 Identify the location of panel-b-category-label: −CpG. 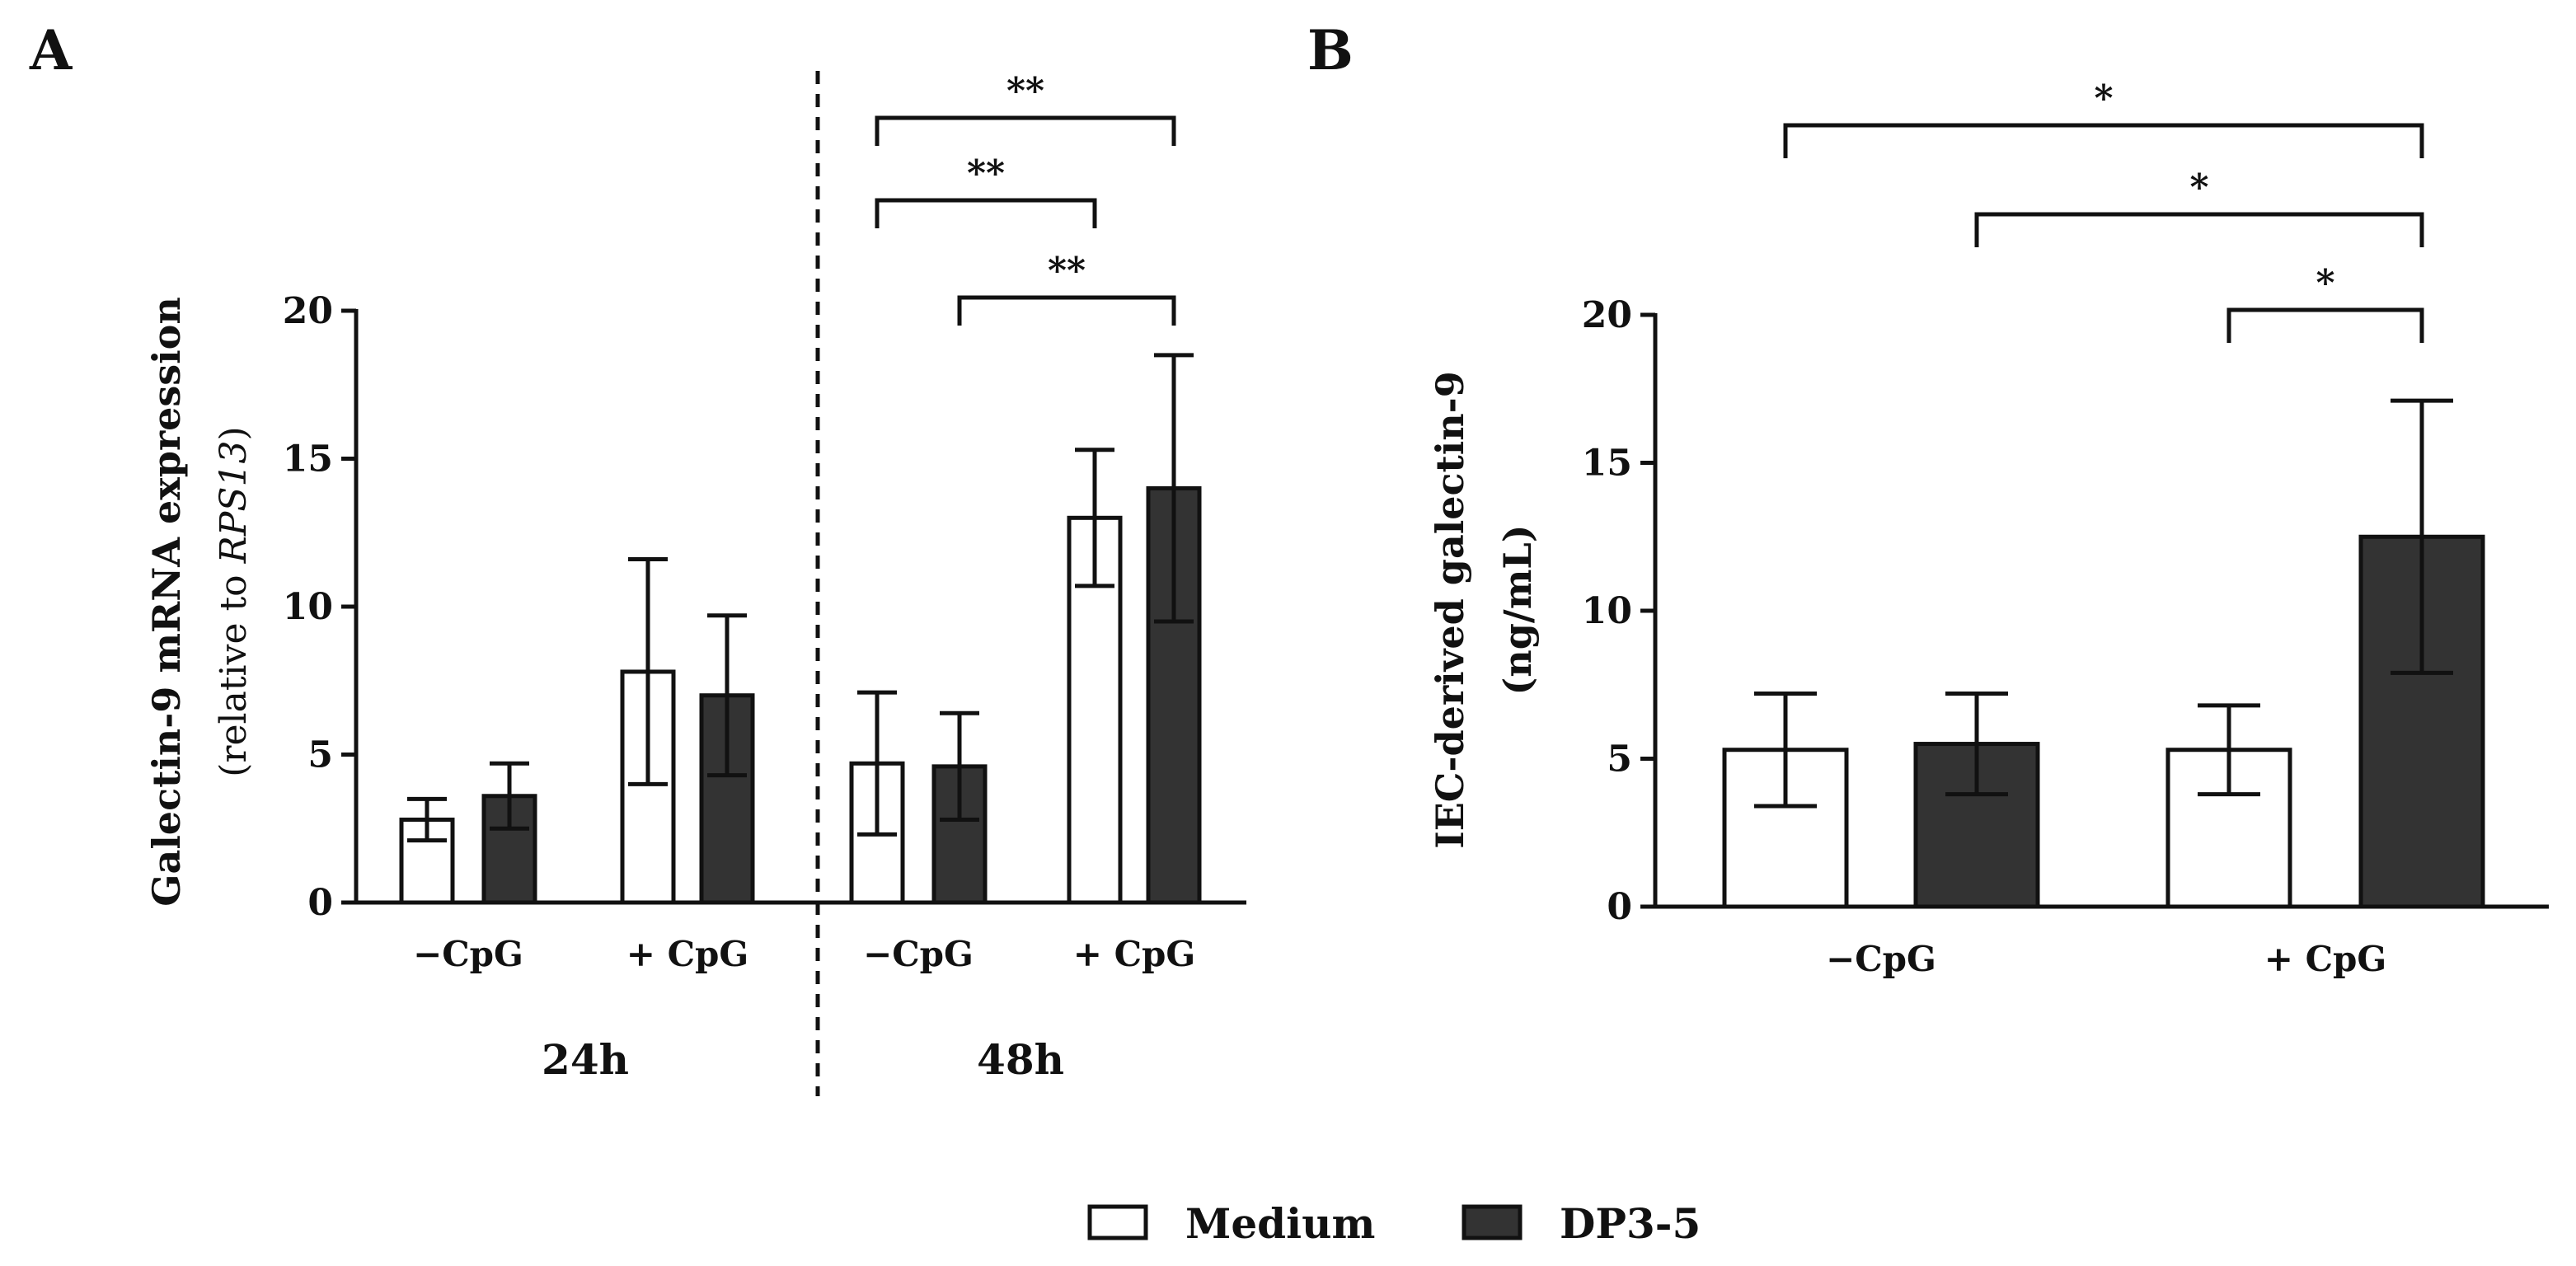
(1881, 959).